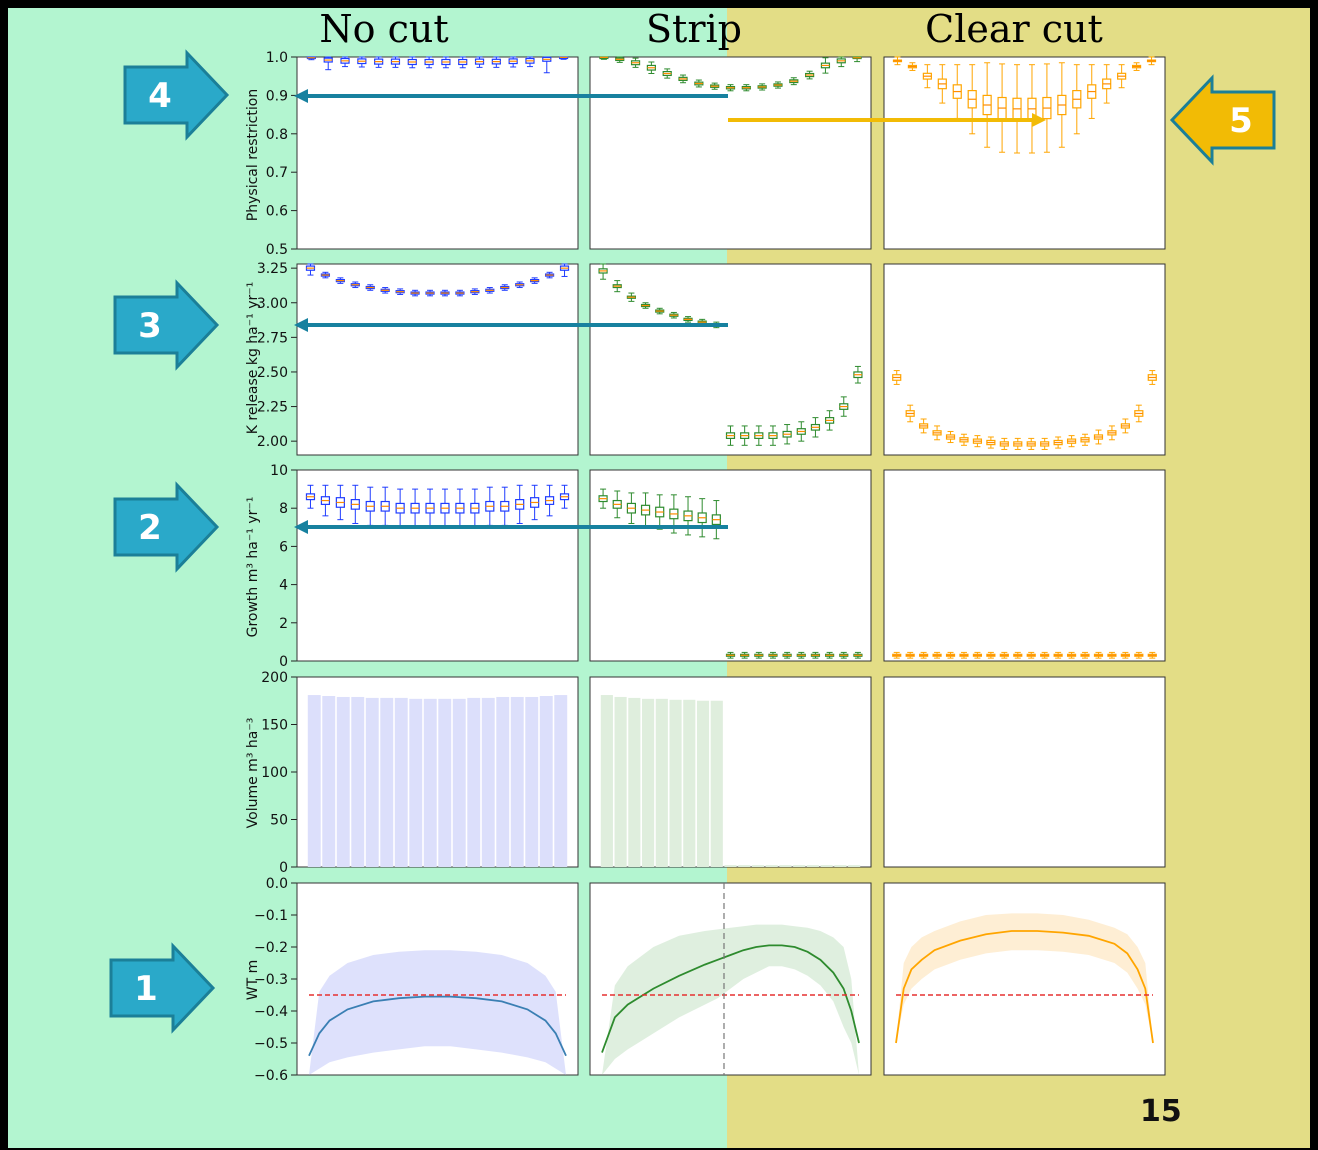 Image resolution: width=1318 pixels, height=1150 pixels. Describe the element at coordinates (160, 96) in the screenshot. I see `callout-arrow-4-label: 4` at that location.